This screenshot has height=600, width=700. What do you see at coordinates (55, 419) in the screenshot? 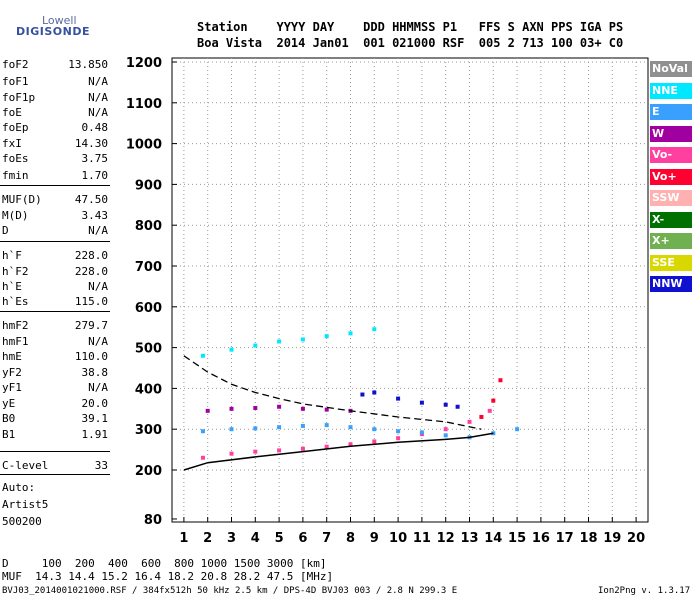
I see `param-row: B0 39.1` at bounding box center [55, 419].